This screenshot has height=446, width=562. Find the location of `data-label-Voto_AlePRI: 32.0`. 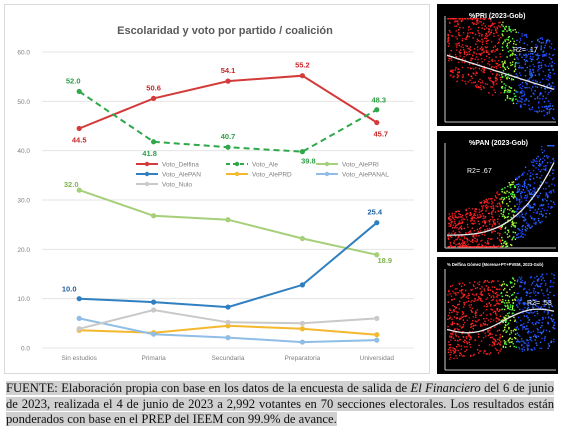

data-label-Voto_AlePRI: 32.0 is located at coordinates (71, 184).